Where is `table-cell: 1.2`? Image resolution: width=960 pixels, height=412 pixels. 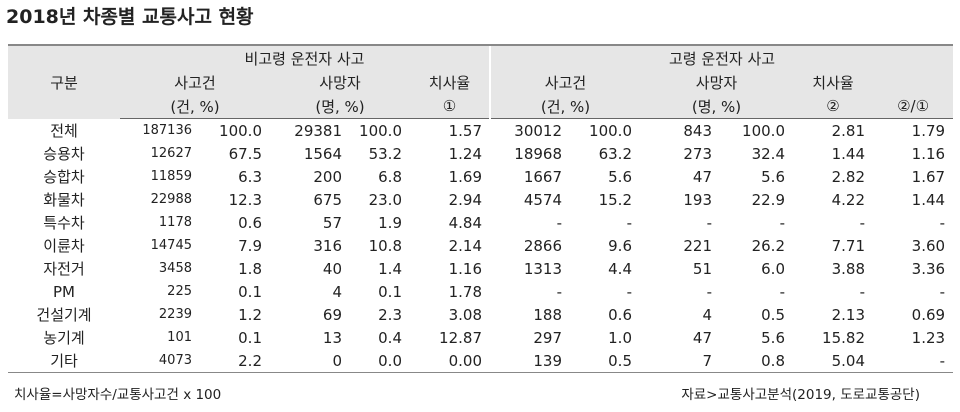 table-cell: 1.2 is located at coordinates (250, 314).